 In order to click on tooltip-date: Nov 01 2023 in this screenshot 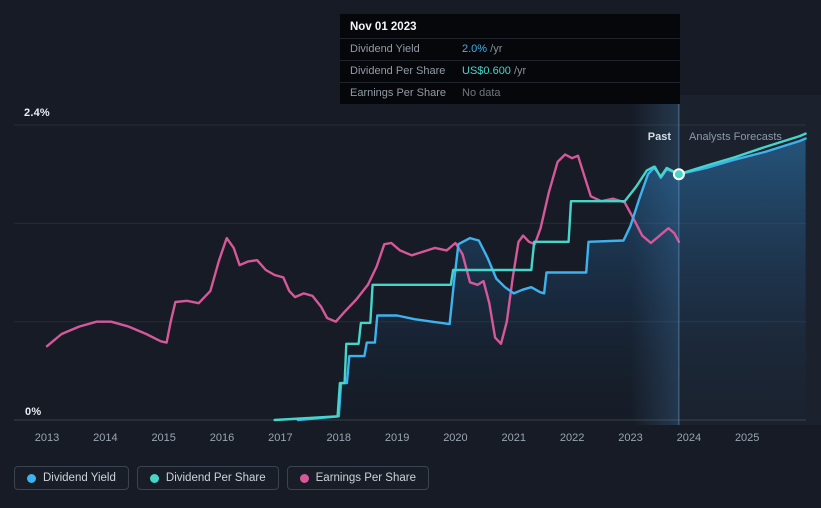, I will do `click(383, 27)`.